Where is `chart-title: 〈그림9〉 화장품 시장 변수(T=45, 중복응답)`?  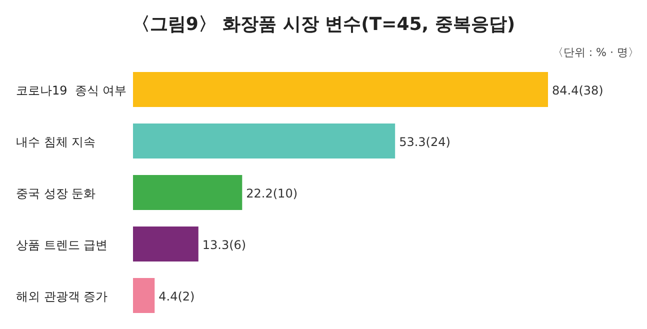
chart-title: 〈그림9〉 화장품 시장 변수(T=45, 중복응답) is located at coordinates (324, 24).